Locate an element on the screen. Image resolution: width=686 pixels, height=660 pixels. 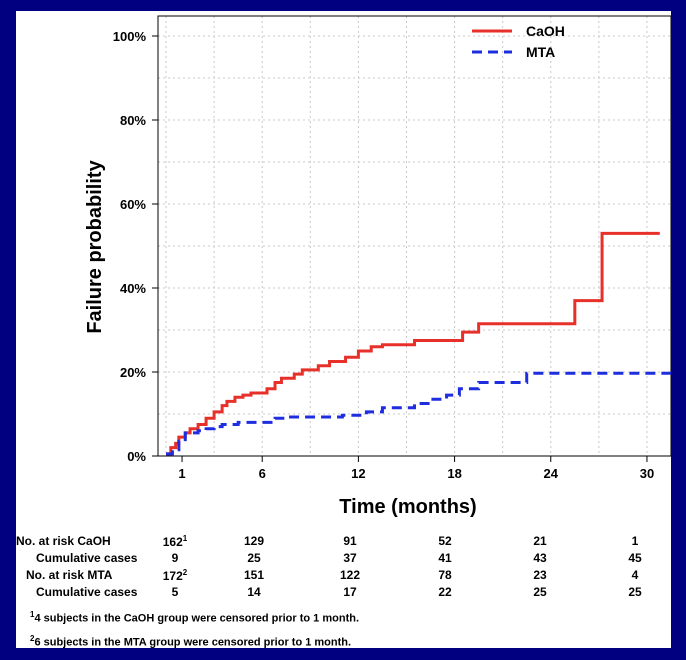
risk-value: 14 is located at coordinates (254, 592).